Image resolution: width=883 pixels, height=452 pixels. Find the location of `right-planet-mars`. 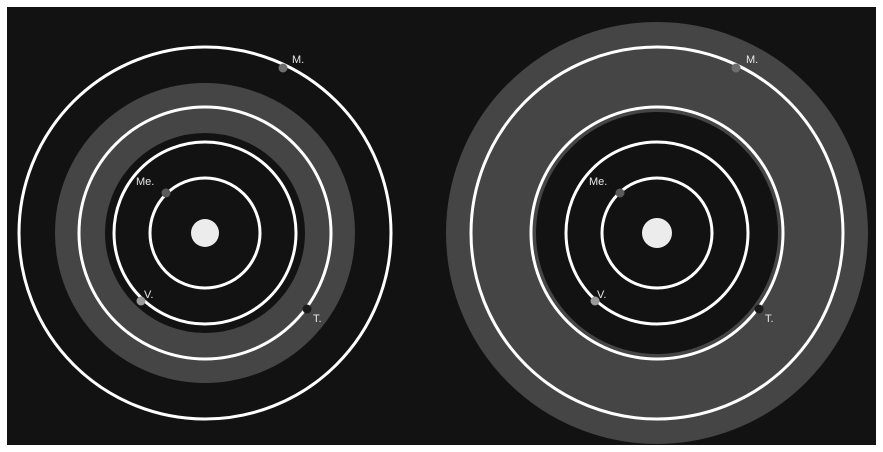

right-planet-mars is located at coordinates (736, 68).